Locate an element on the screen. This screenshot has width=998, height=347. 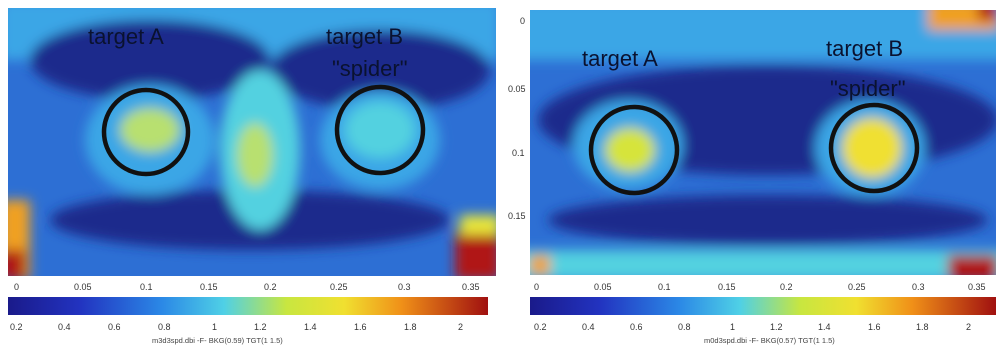
left-colorbar-tick: 0.4 is located at coordinates (64, 327).